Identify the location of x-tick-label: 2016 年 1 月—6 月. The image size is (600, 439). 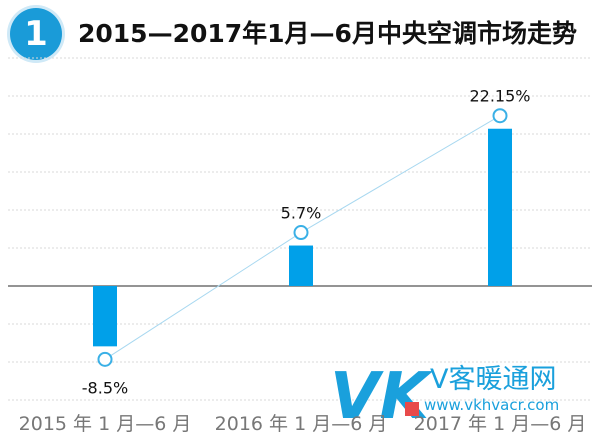
(301, 424).